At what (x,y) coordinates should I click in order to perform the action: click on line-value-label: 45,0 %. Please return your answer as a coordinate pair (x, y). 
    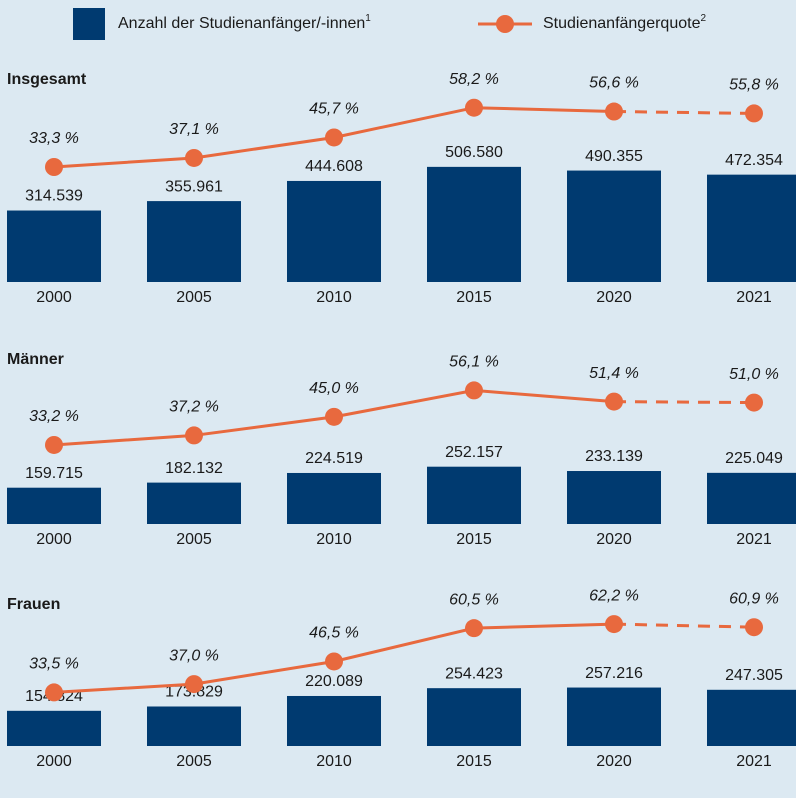
    Looking at the image, I should click on (334, 388).